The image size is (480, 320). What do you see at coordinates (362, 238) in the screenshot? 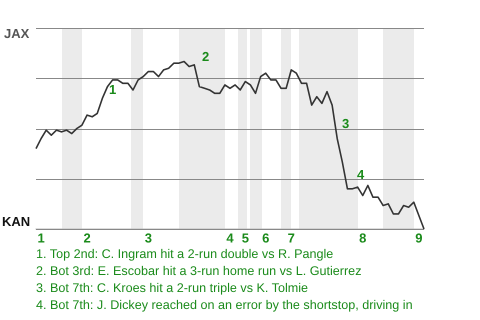
I see `x-tick-label: 8` at bounding box center [362, 238].